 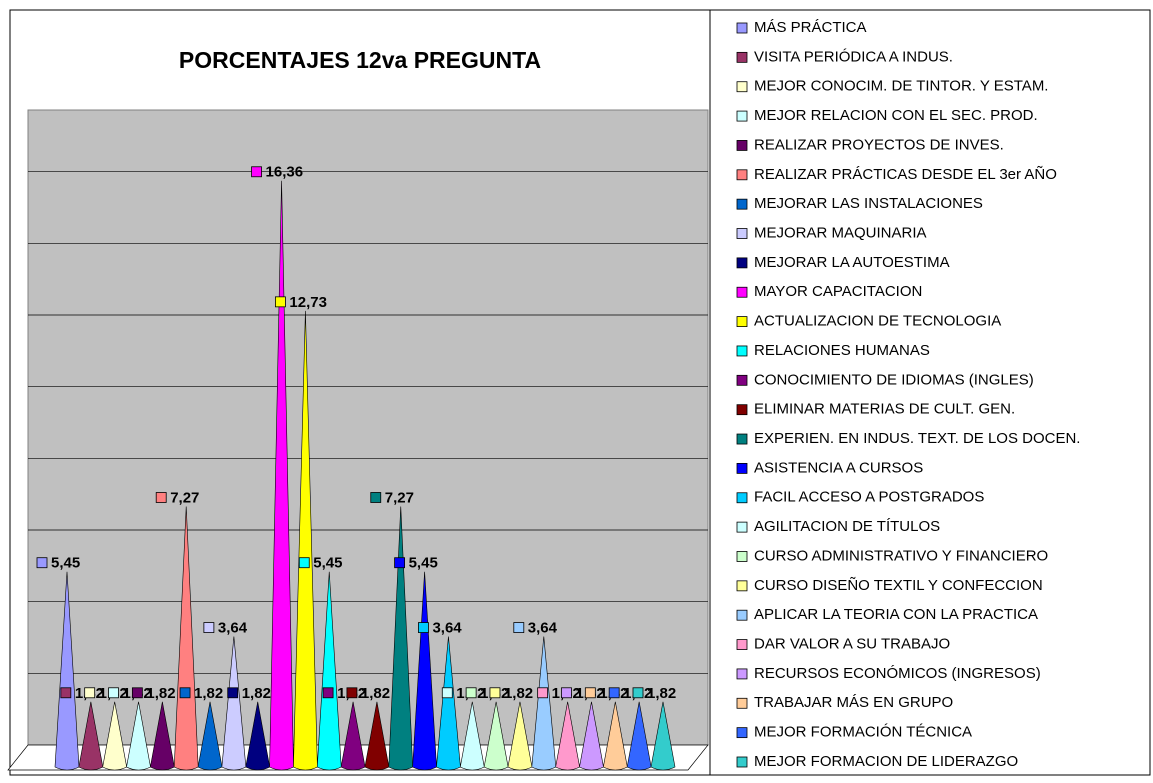 I want to click on legend-label: MEJORAR LA AUTOESTIMA, so click(x=852, y=262).